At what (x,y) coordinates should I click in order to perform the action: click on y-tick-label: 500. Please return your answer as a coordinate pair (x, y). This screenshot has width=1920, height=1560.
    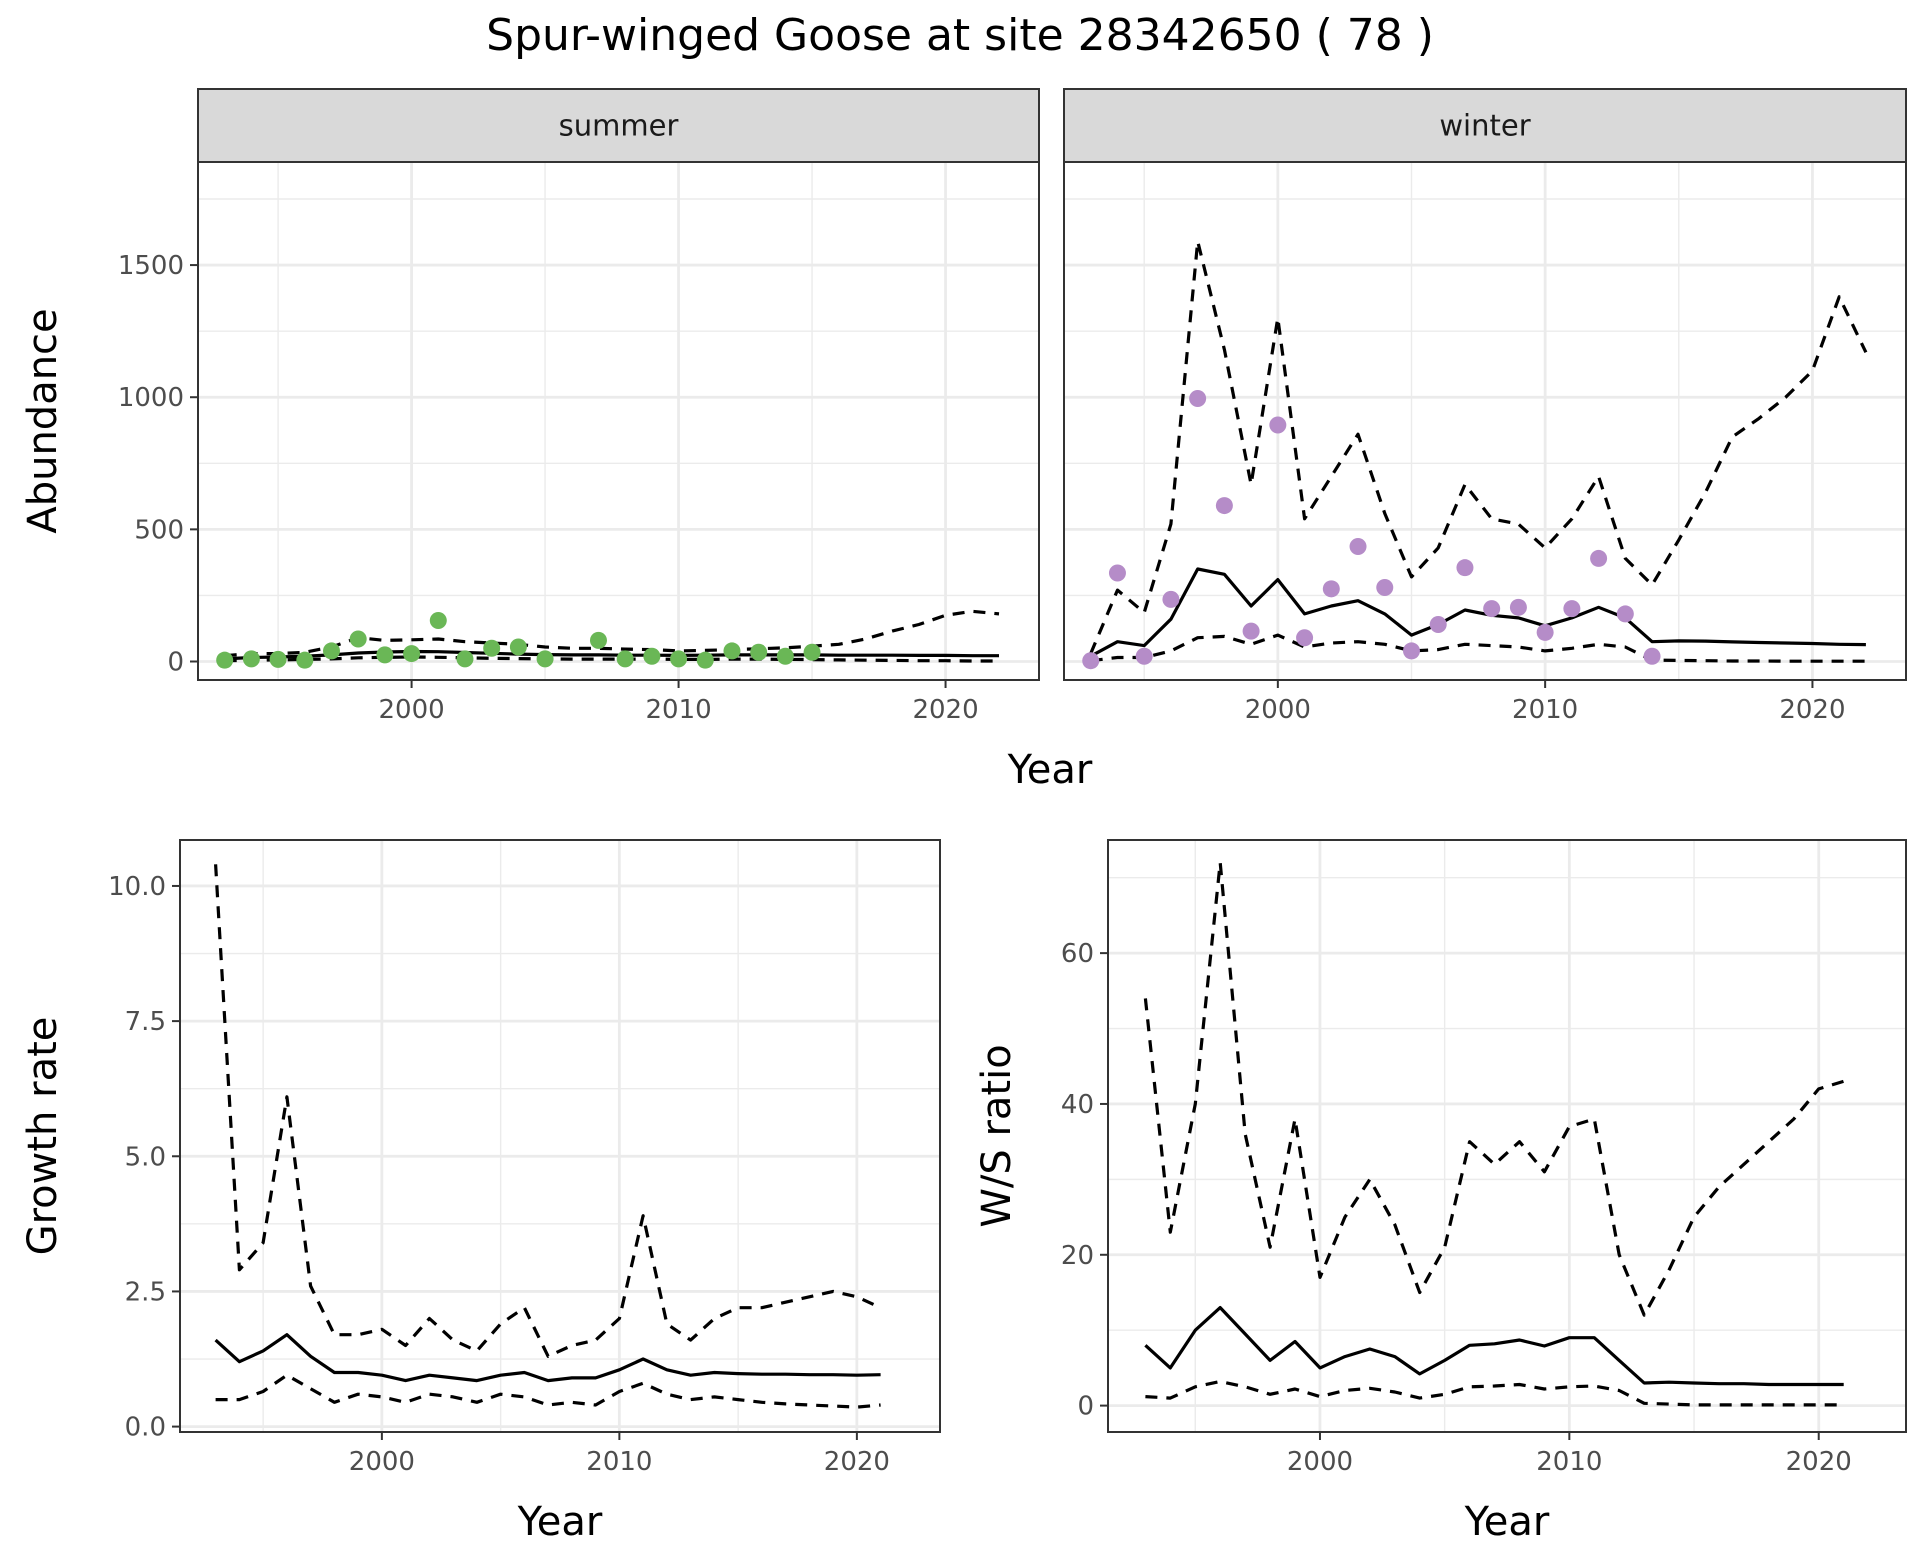
    Looking at the image, I should click on (159, 530).